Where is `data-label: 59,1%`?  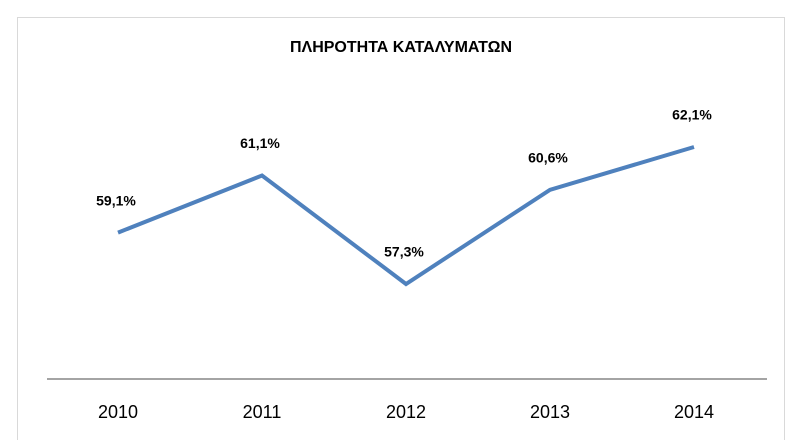
data-label: 59,1% is located at coordinates (116, 200).